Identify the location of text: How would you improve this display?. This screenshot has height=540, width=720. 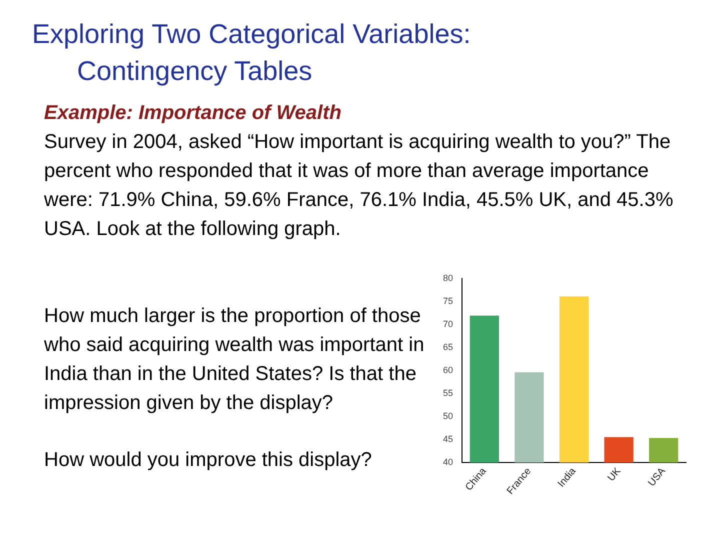
(208, 460).